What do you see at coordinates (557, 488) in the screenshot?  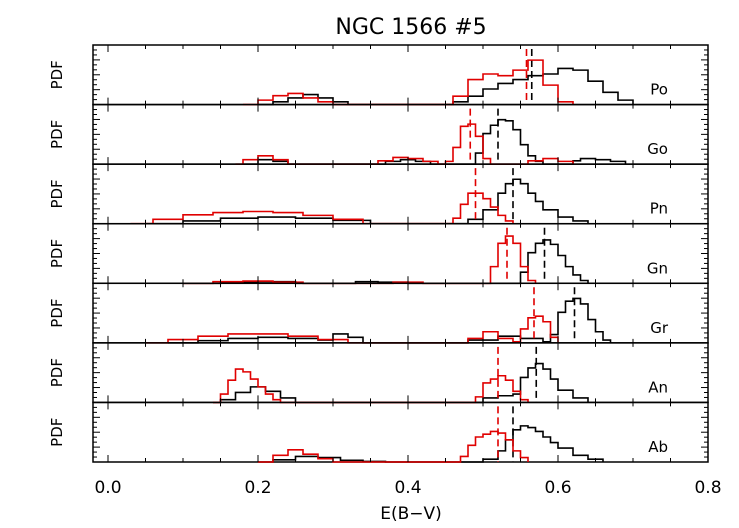 I see `x-tick-label: 0.6` at bounding box center [557, 488].